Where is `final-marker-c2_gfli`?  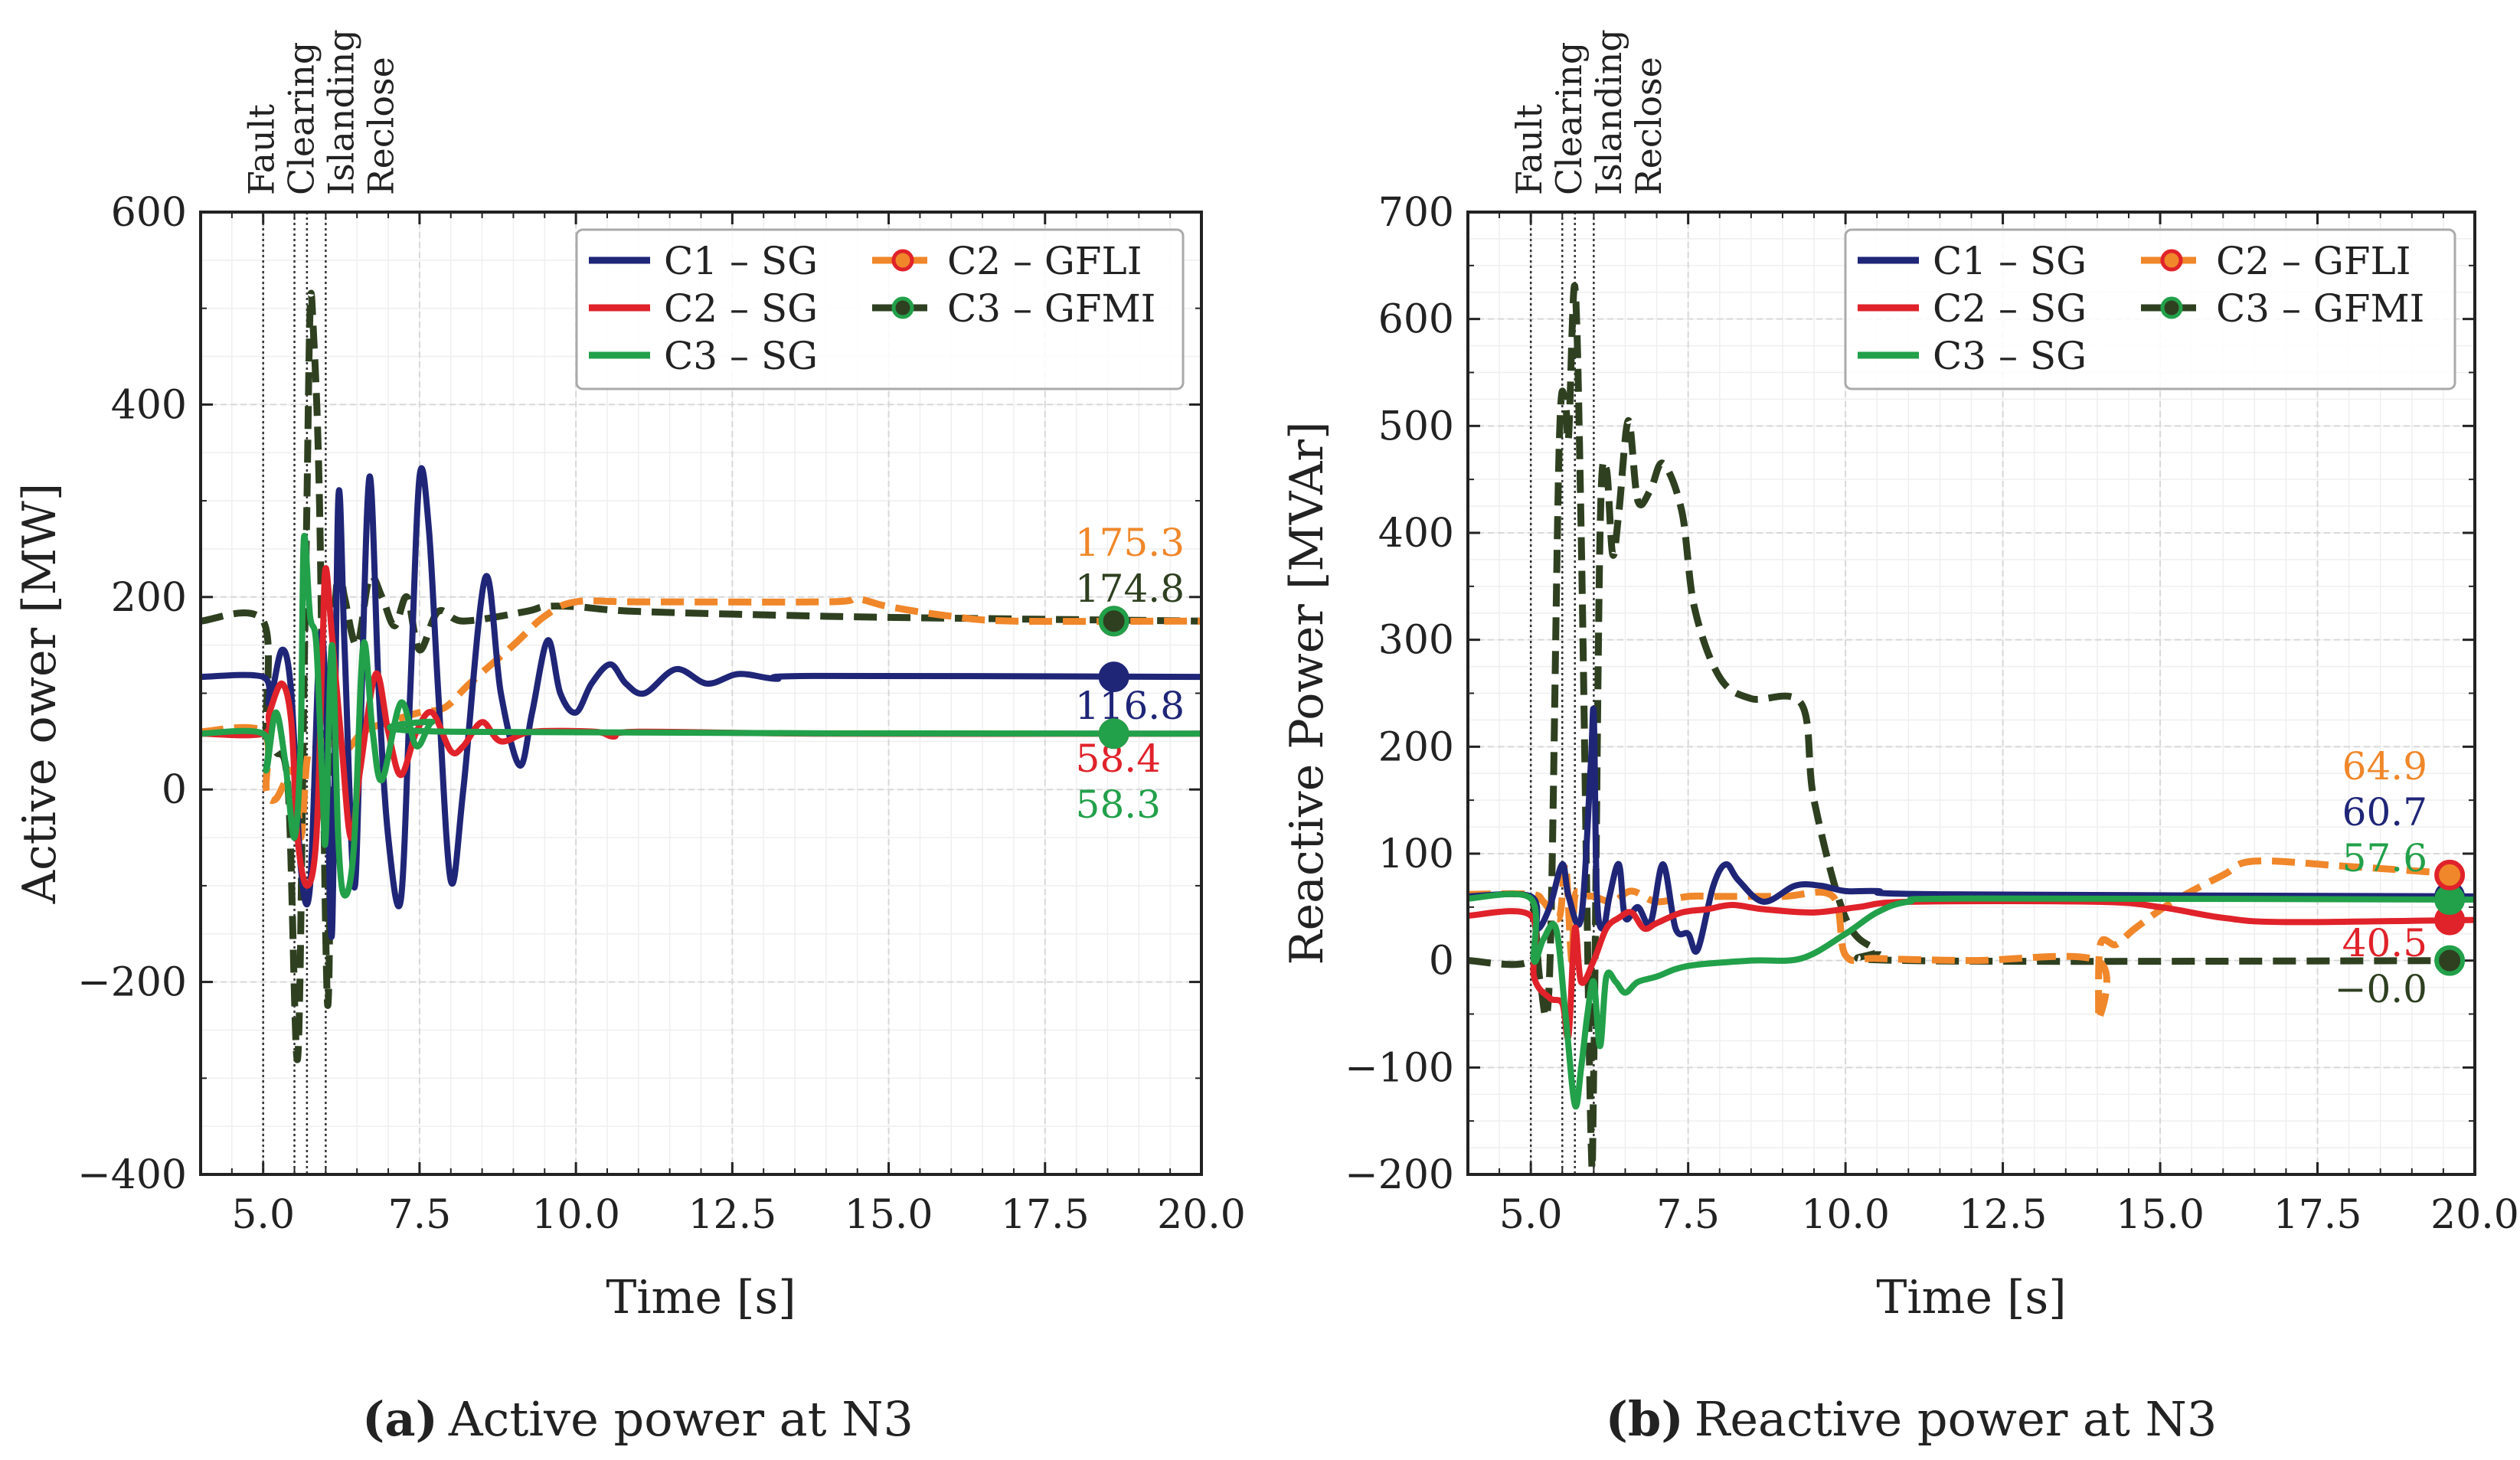
final-marker-c2_gfli is located at coordinates (2450, 874).